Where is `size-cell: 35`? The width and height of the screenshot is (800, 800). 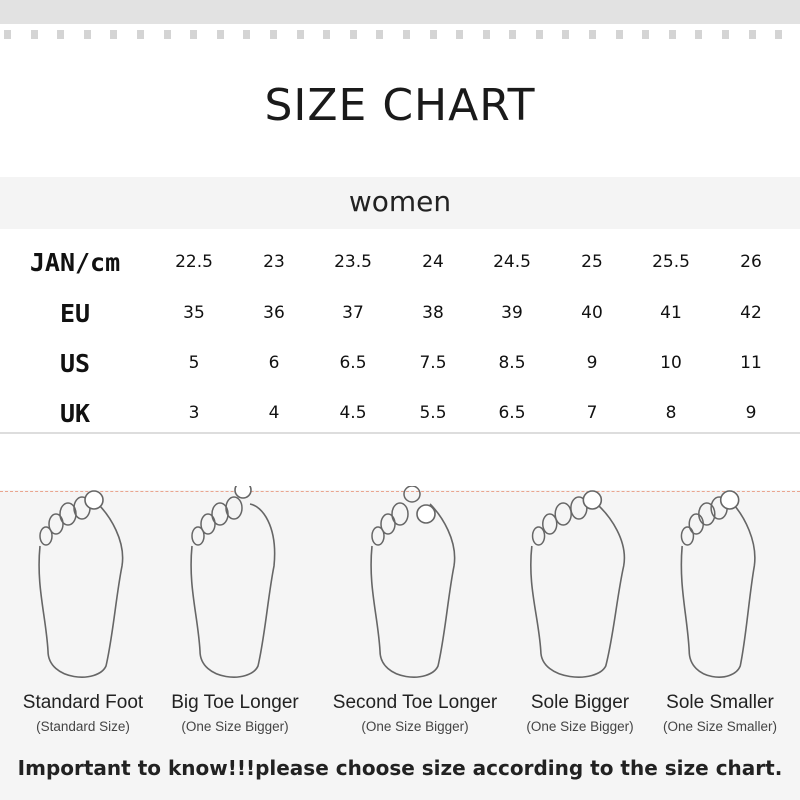
size-cell: 35 is located at coordinates (194, 313).